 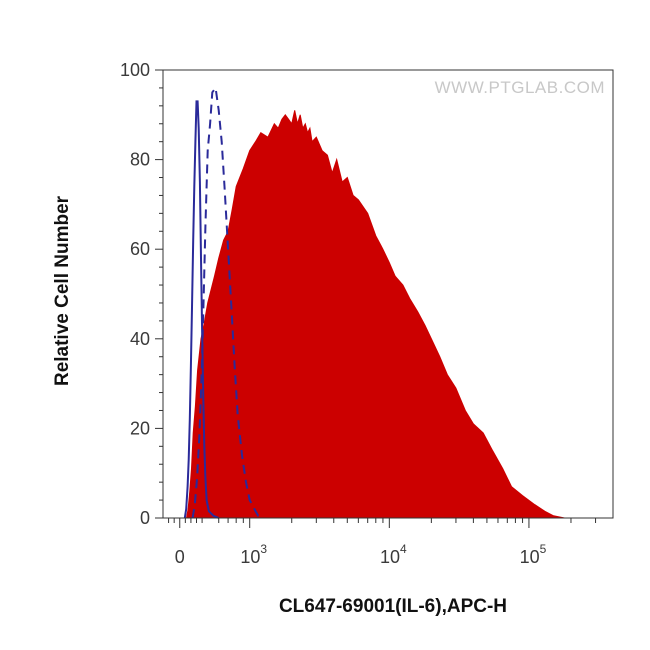 What do you see at coordinates (140, 339) in the screenshot?
I see `y-tick-label: 40` at bounding box center [140, 339].